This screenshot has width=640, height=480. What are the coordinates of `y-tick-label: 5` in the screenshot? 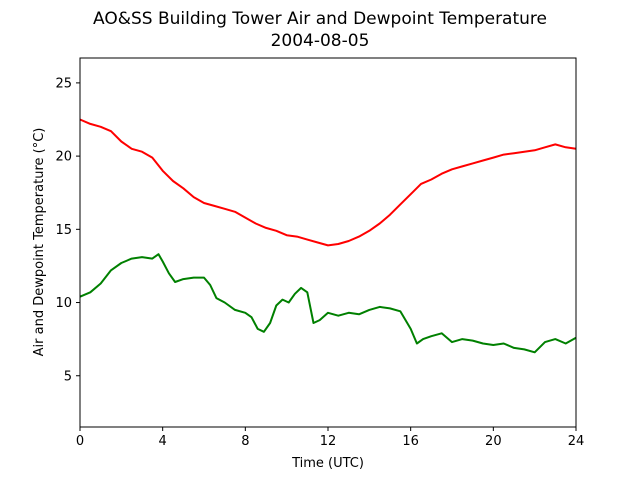 It's located at (68, 376).